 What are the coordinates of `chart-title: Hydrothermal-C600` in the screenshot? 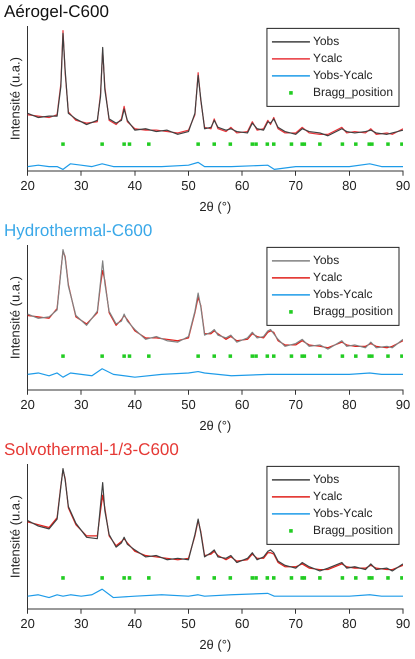 It's located at (78, 230).